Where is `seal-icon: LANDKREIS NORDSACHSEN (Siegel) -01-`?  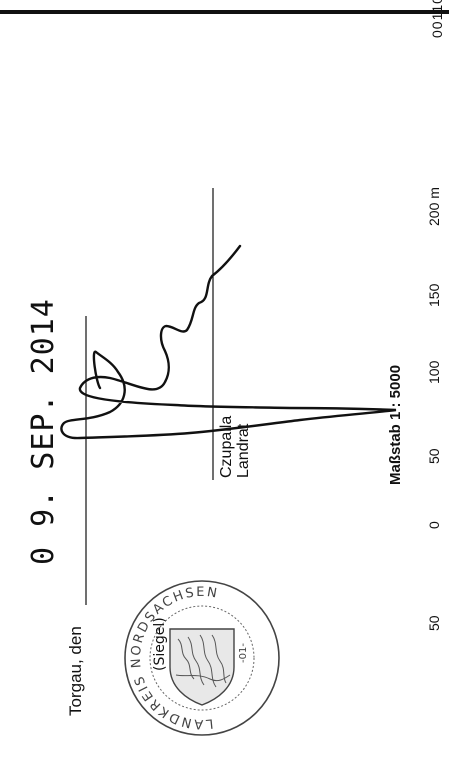 seal-icon: LANDKREIS NORDSACHSEN (Siegel) -01- is located at coordinates (198, 661).